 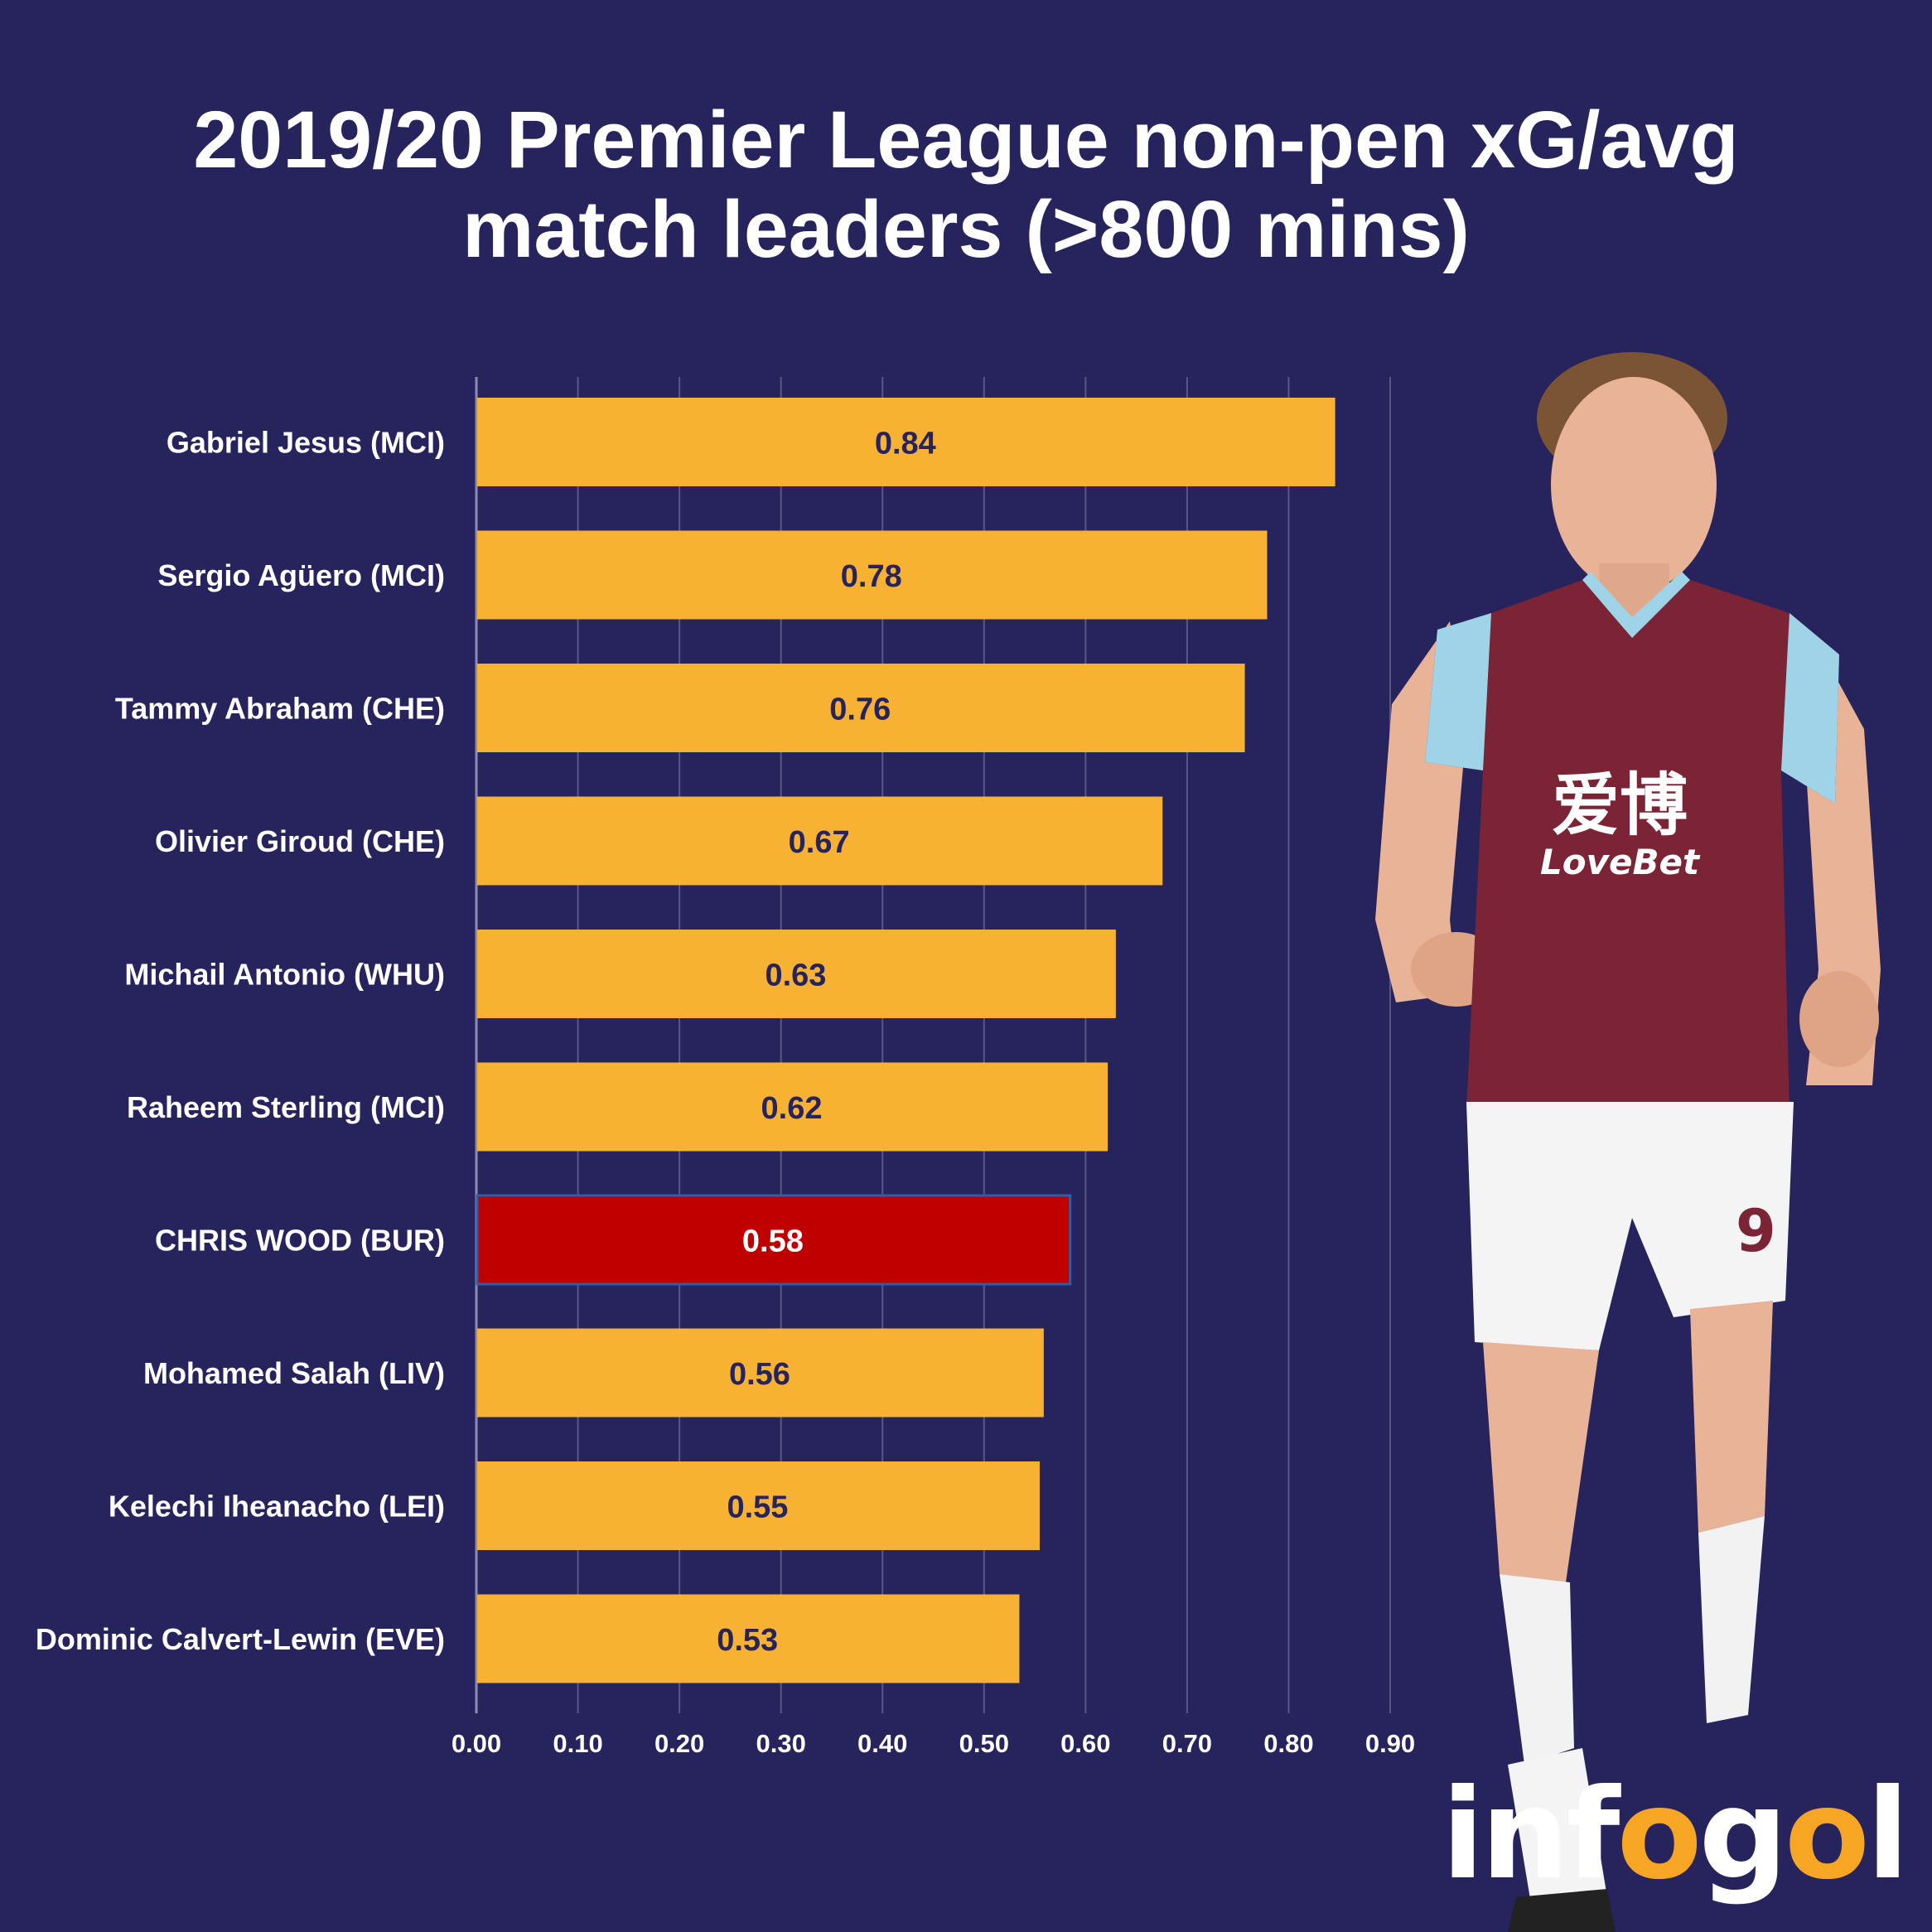 What do you see at coordinates (300, 841) in the screenshot?
I see `category-label: Olivier Giroud (CHE)` at bounding box center [300, 841].